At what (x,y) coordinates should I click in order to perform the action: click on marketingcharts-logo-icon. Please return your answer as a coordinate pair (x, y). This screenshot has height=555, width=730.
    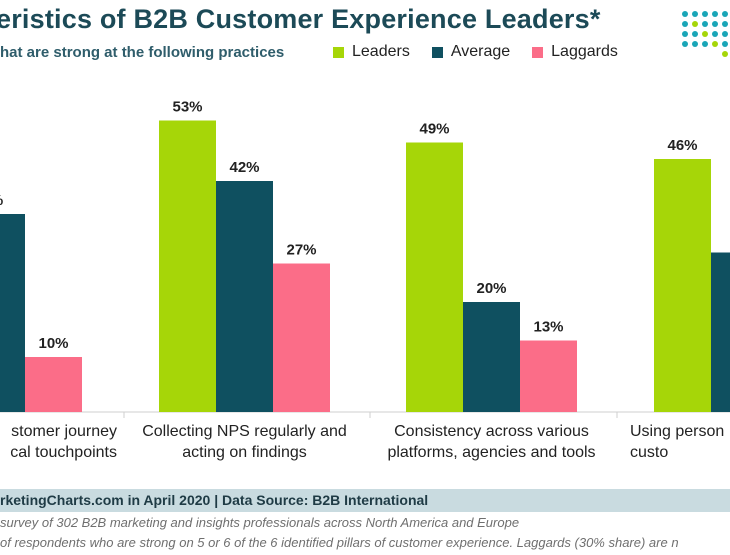
    Looking at the image, I should click on (705, 34).